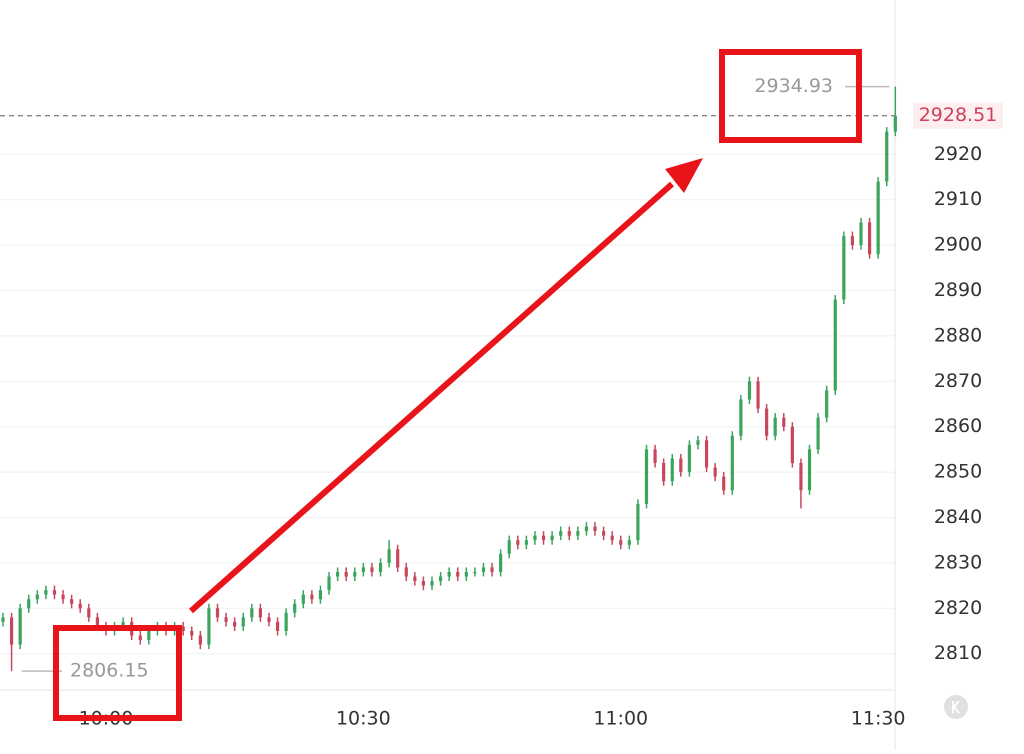 This screenshot has width=1024, height=754. I want to click on y-tick-label: 2870, so click(958, 381).